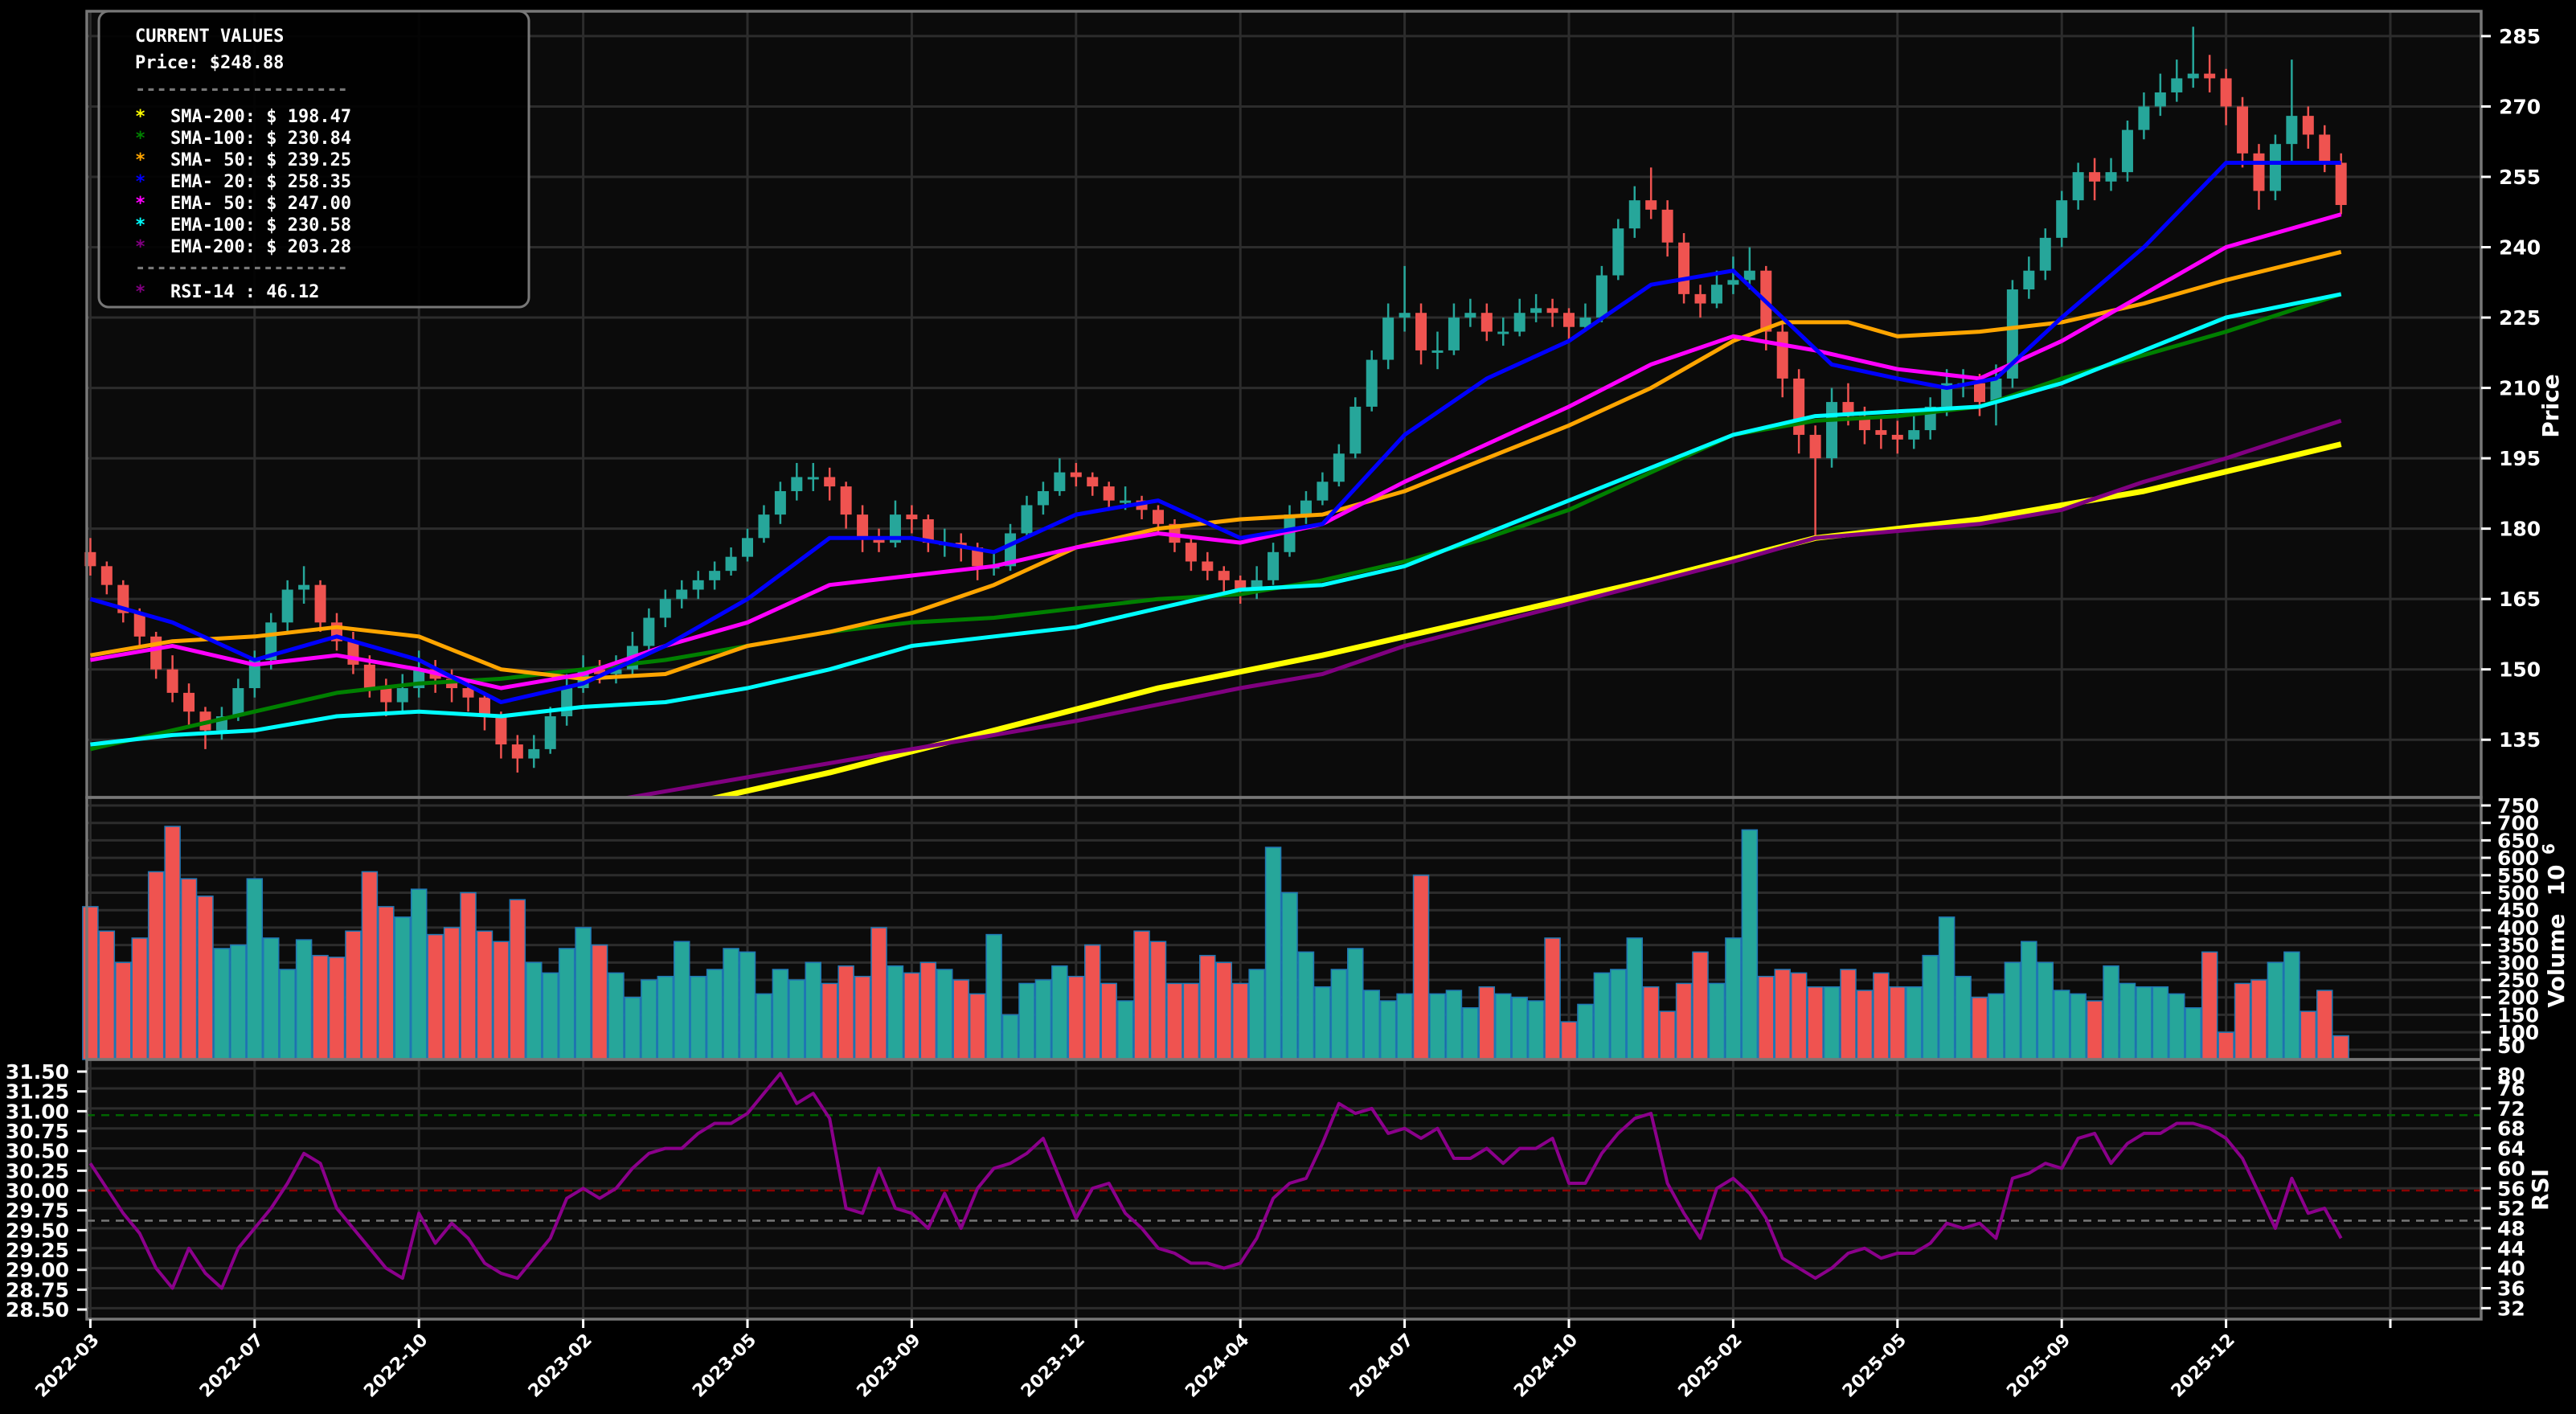 This screenshot has height=1414, width=2576. I want to click on legend-item-label: EMA- 50: $ 247.00, so click(260, 204).